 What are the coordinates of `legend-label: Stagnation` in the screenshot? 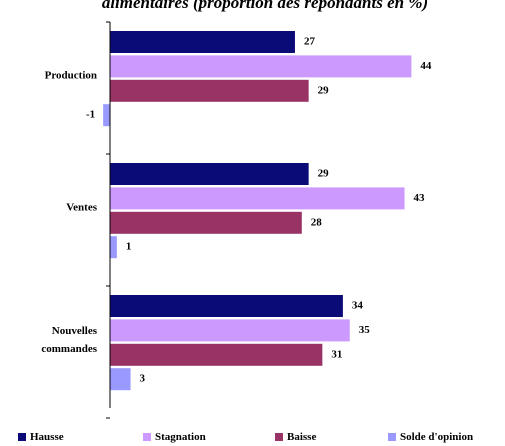 It's located at (180, 437).